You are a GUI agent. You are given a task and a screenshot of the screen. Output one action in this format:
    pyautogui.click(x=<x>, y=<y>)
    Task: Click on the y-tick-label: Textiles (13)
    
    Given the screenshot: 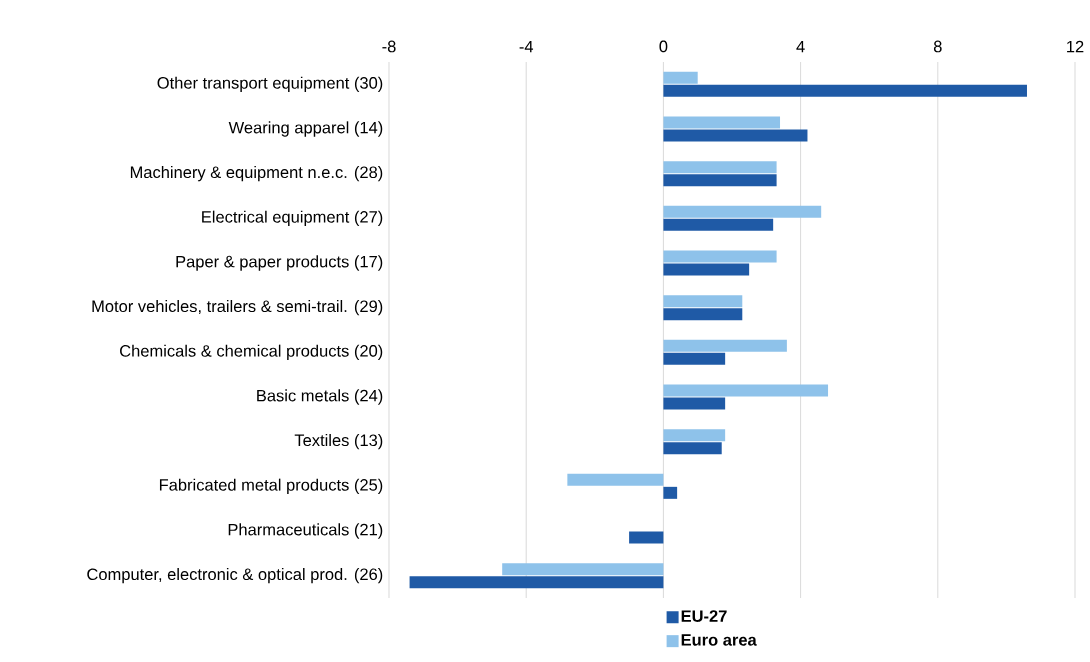 What is the action you would take?
    pyautogui.click(x=338, y=441)
    